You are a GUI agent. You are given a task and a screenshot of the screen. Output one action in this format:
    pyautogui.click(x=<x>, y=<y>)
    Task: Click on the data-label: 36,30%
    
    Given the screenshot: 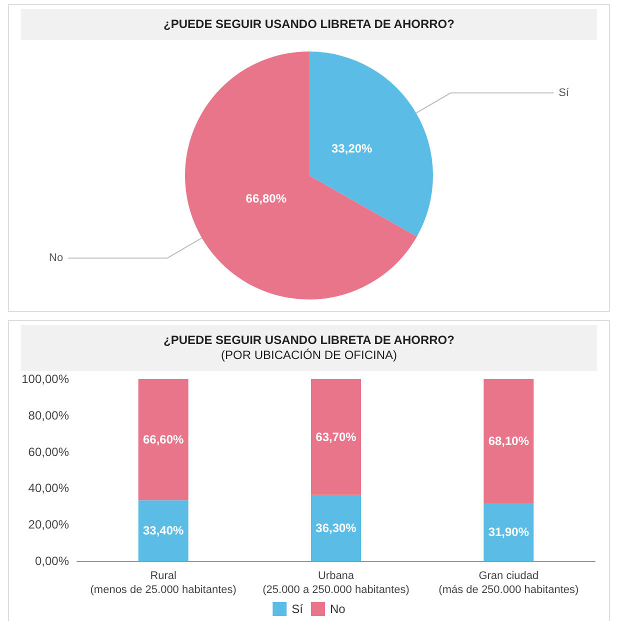 What is the action you would take?
    pyautogui.click(x=336, y=527)
    